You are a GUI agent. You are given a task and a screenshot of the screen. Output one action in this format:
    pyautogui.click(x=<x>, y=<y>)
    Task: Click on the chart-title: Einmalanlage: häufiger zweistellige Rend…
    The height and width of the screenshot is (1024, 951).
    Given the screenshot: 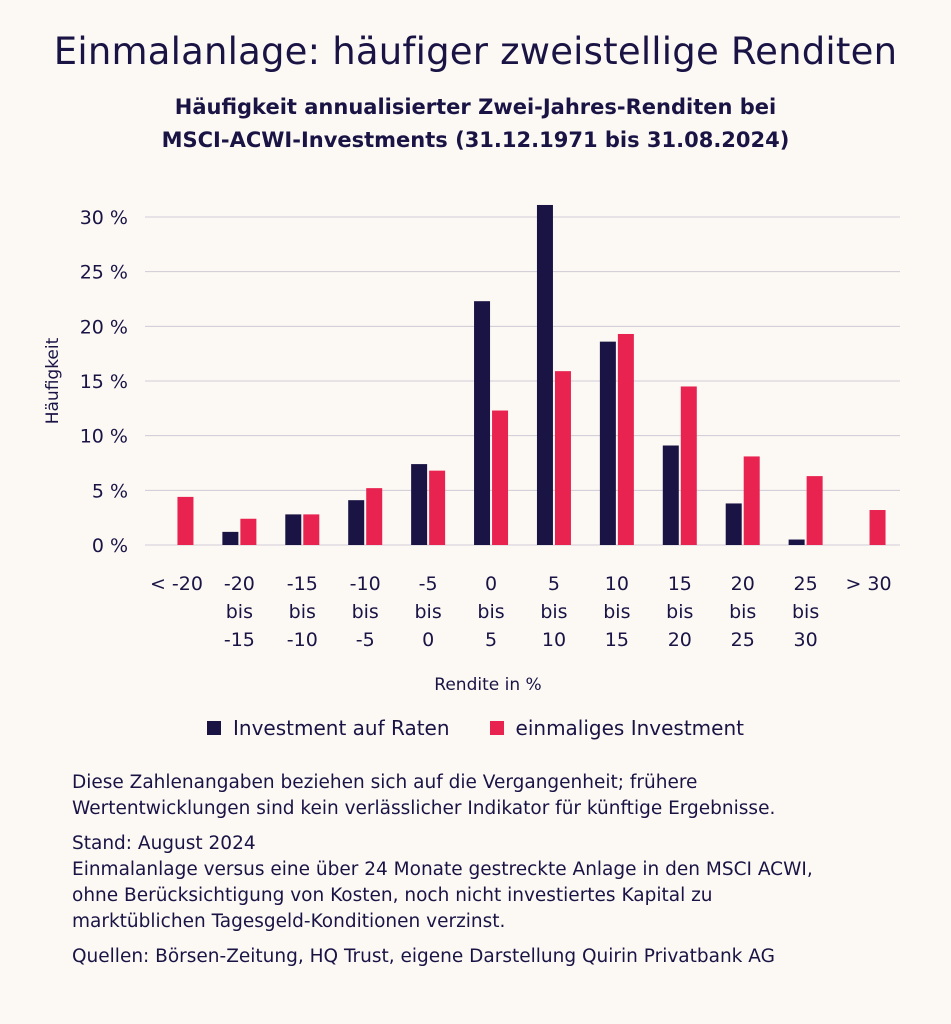 What is the action you would take?
    pyautogui.click(x=475, y=51)
    